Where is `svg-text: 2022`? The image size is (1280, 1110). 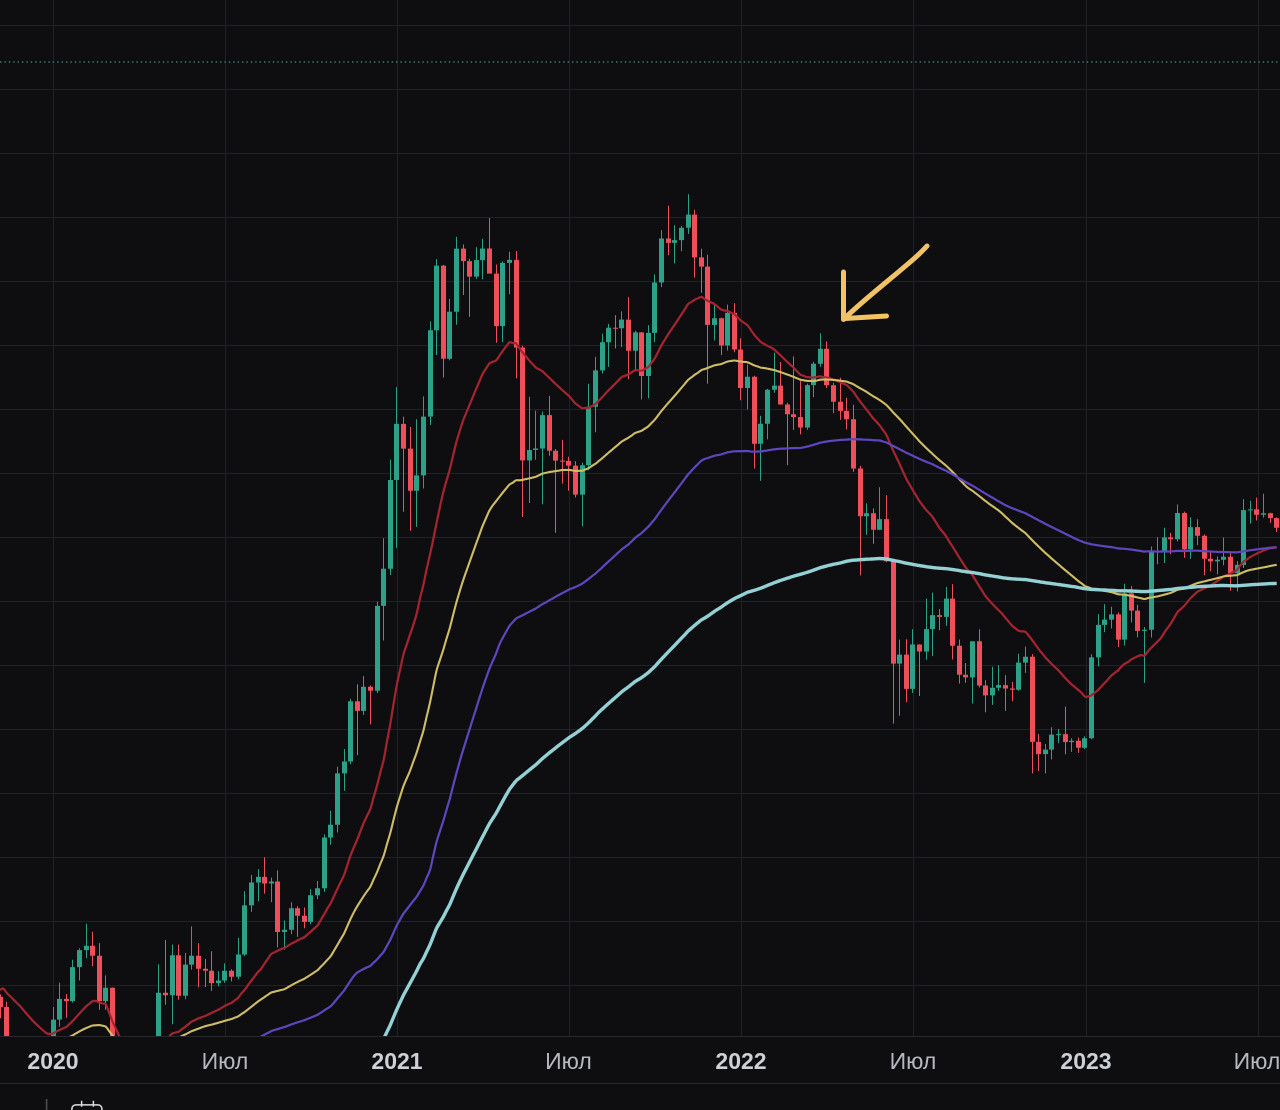 svg-text: 2022 is located at coordinates (740, 1061).